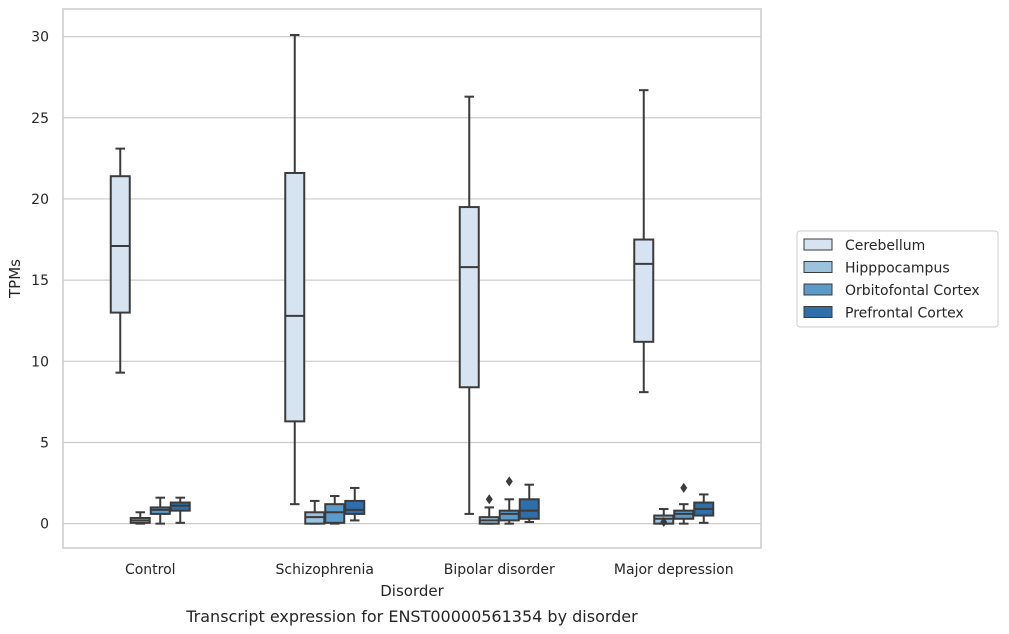 Image resolution: width=1009 pixels, height=634 pixels. Describe the element at coordinates (885, 246) in the screenshot. I see `legend-label: Cerebellum` at that location.